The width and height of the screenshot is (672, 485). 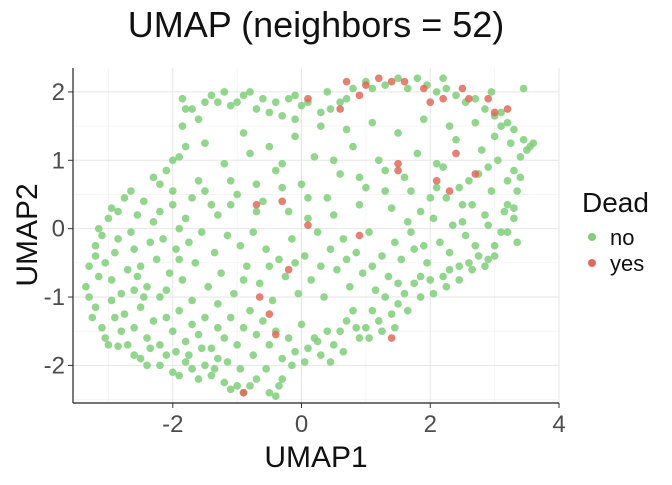 I want to click on y-tick-label: 0, so click(x=58, y=229).